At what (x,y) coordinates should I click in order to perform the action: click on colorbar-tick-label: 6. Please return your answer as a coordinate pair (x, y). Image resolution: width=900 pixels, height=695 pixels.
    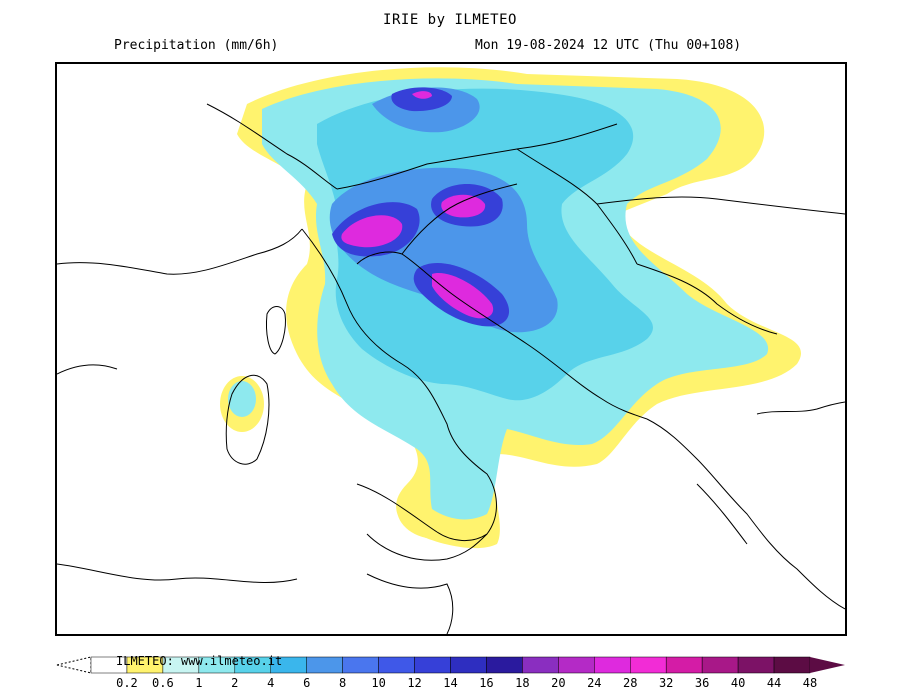
    Looking at the image, I should click on (307, 683).